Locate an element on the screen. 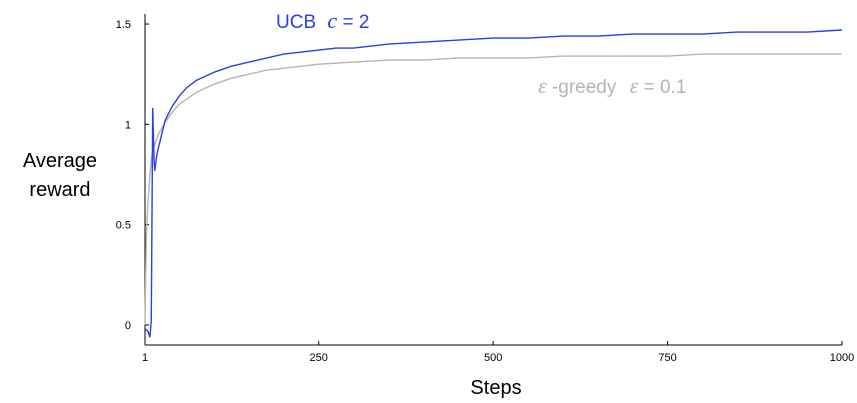 The height and width of the screenshot is (403, 857). series-label-egreedy-suffix: -greedy is located at coordinates (584, 87).